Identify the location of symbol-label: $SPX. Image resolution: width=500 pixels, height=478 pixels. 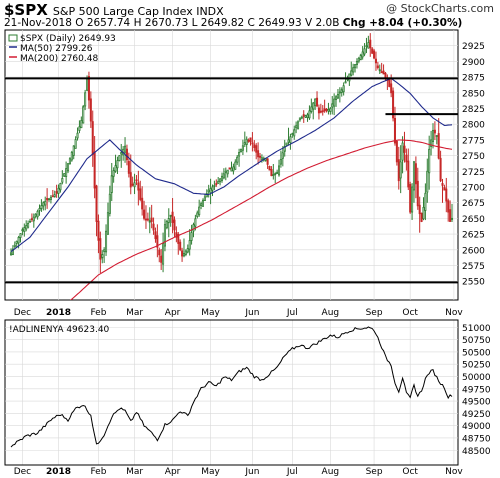
(26, 10).